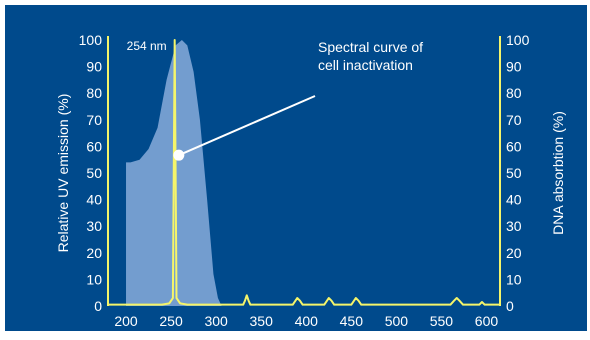  What do you see at coordinates (514, 253) in the screenshot?
I see `y-tick-label-right: 20` at bounding box center [514, 253].